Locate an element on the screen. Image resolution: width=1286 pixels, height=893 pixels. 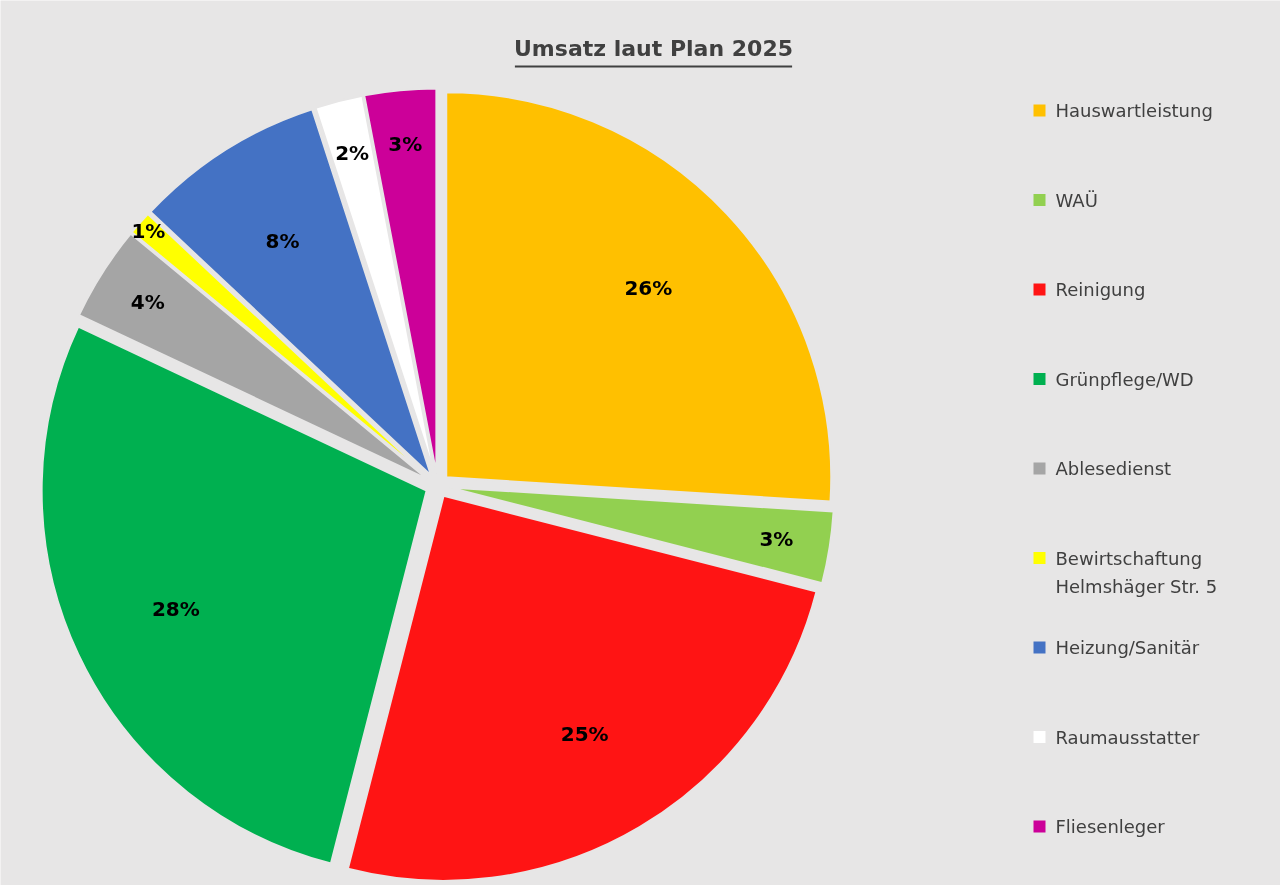
legend-label: Bewirtschaftung Helmshäger Str. 5 is located at coordinates (1136, 572).